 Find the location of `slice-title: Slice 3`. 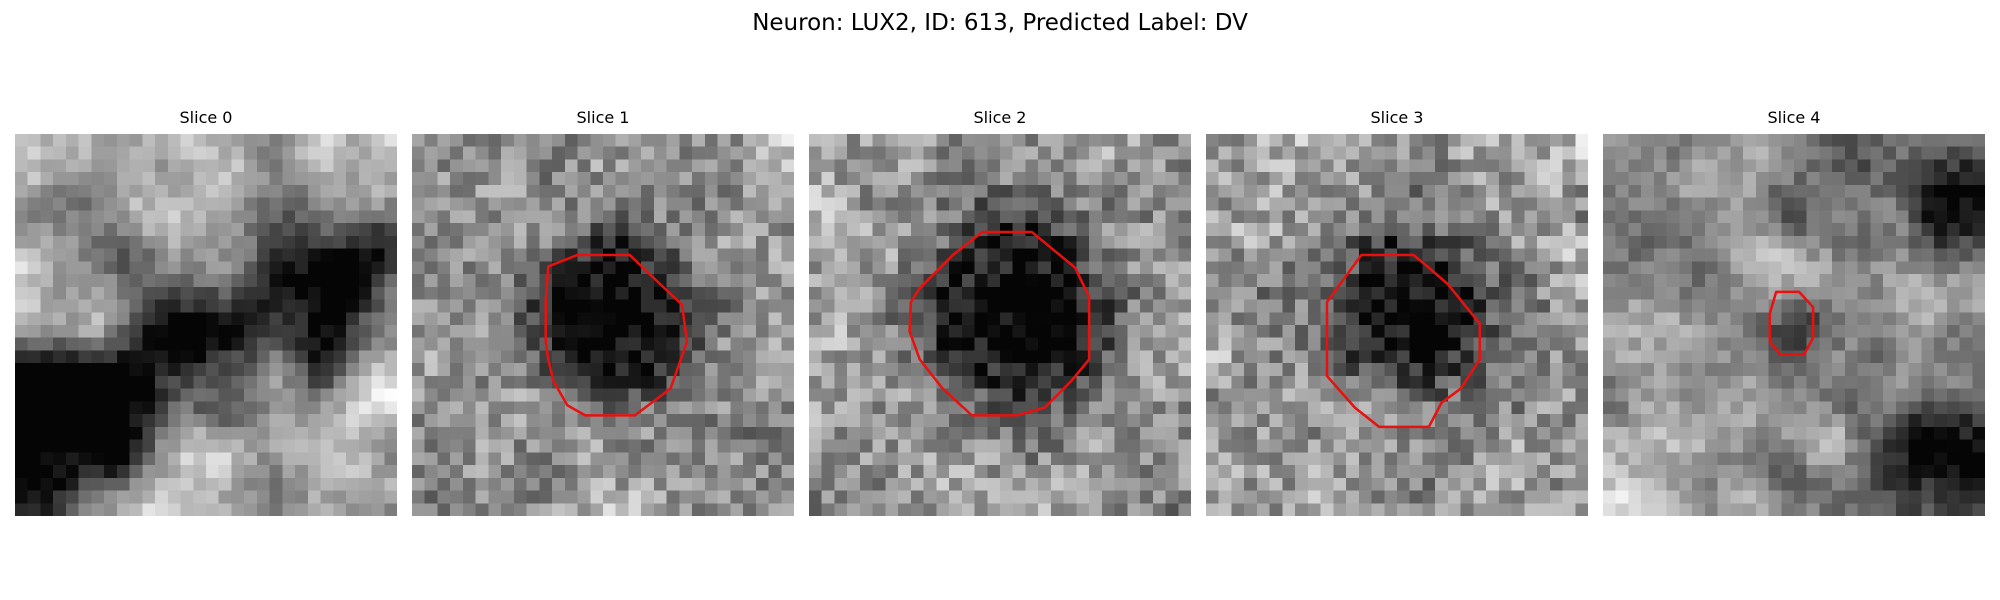

slice-title: Slice 3 is located at coordinates (1397, 117).